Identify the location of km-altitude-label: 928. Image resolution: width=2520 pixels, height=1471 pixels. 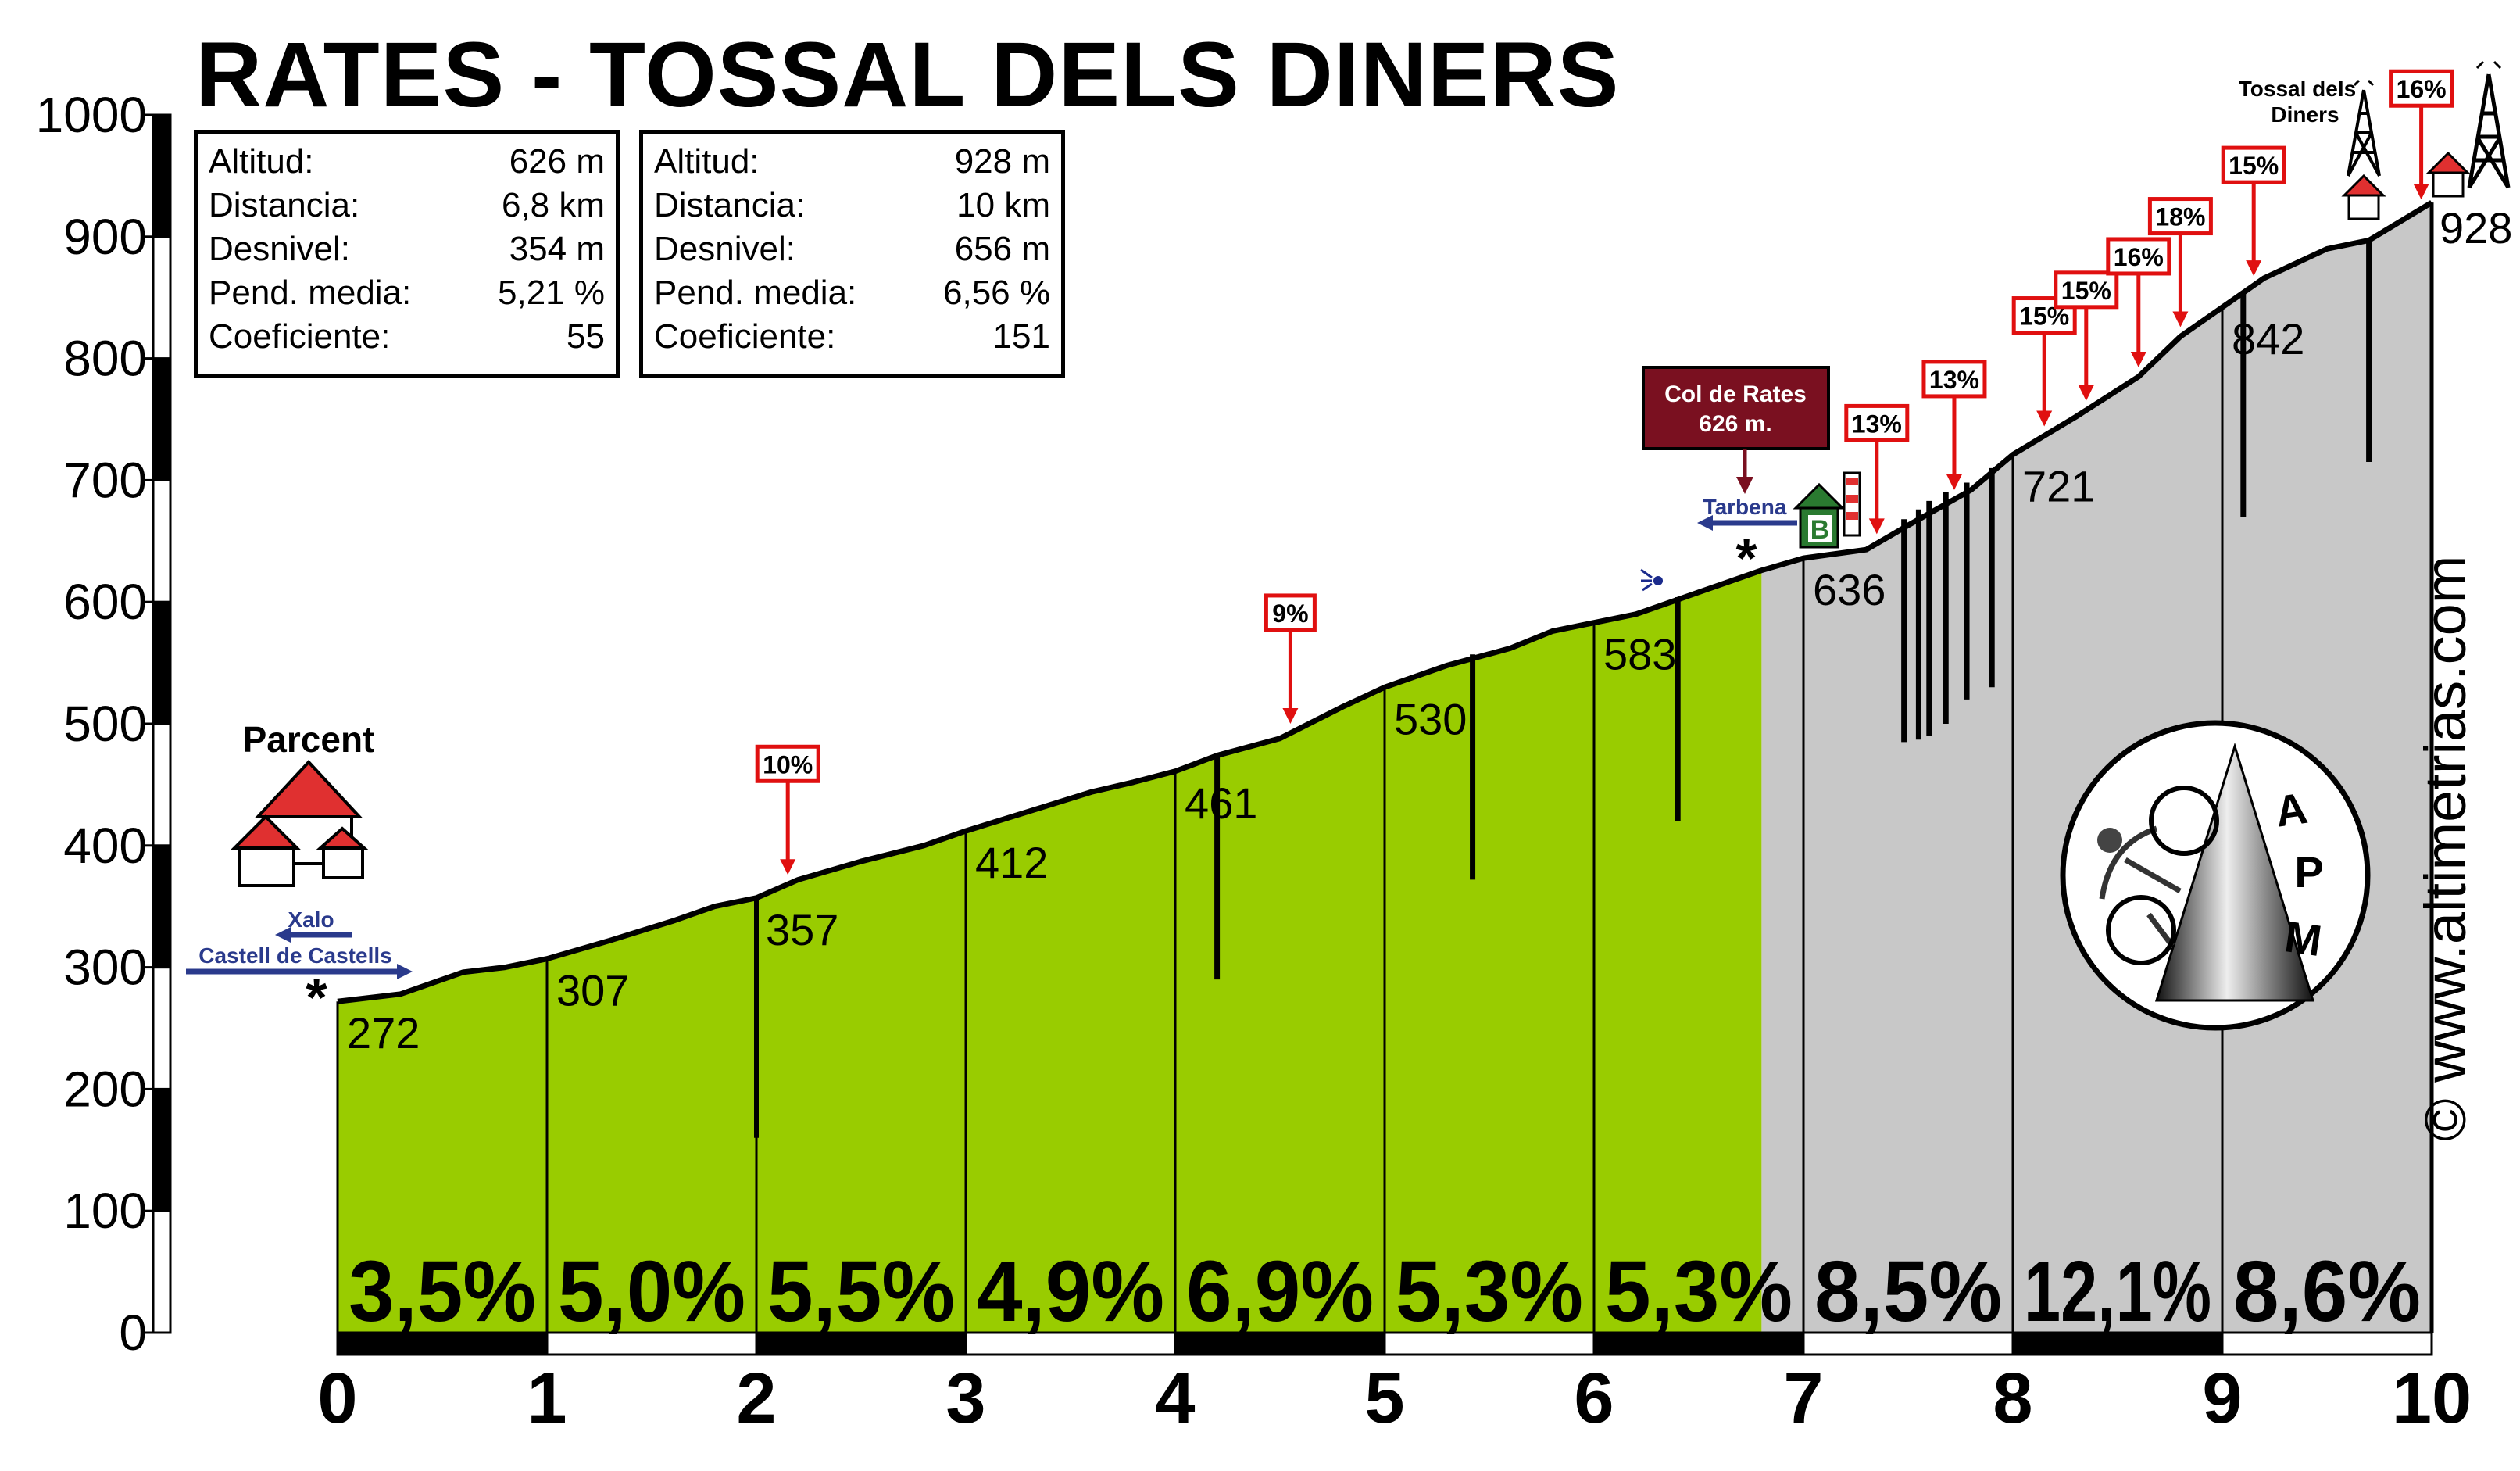
(2476, 228).